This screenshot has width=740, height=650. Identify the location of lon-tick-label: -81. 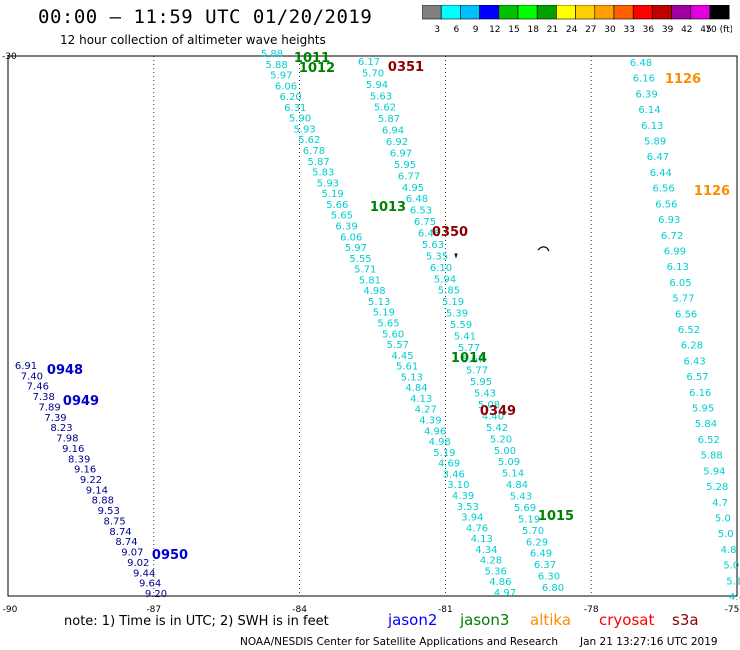
(445, 610).